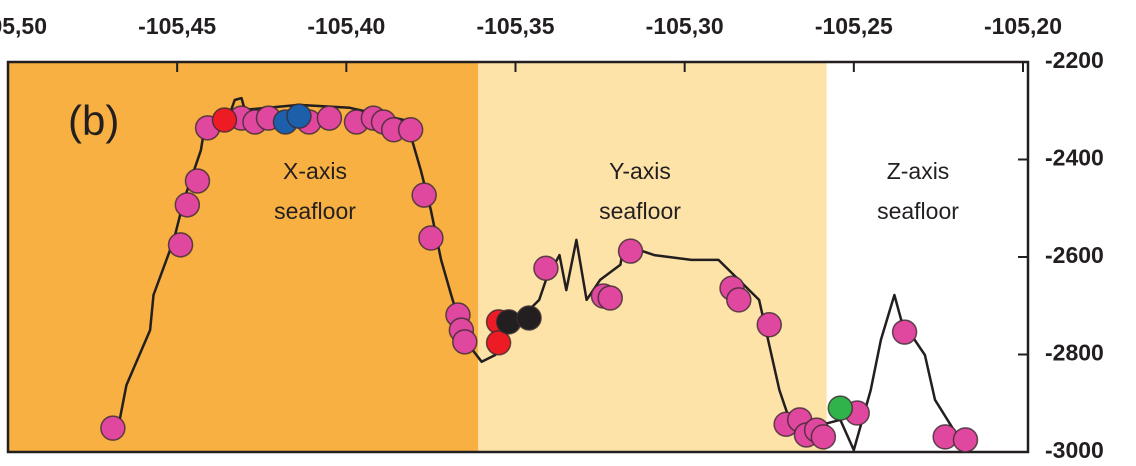 Image resolution: width=1136 pixels, height=466 pixels. Describe the element at coordinates (924, 257) in the screenshot. I see `region` at that location.